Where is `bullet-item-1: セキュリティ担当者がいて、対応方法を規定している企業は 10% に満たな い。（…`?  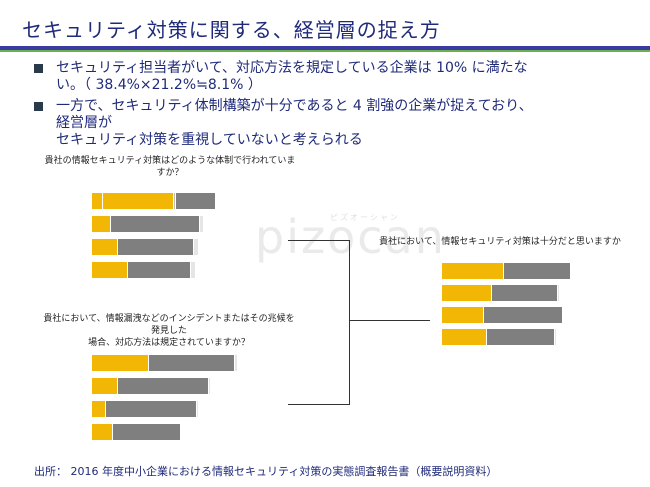 bullet-item-1: セキュリティ担当者がいて、対応方法を規定している企業は 10% に満たな い。（… is located at coordinates (334, 77).